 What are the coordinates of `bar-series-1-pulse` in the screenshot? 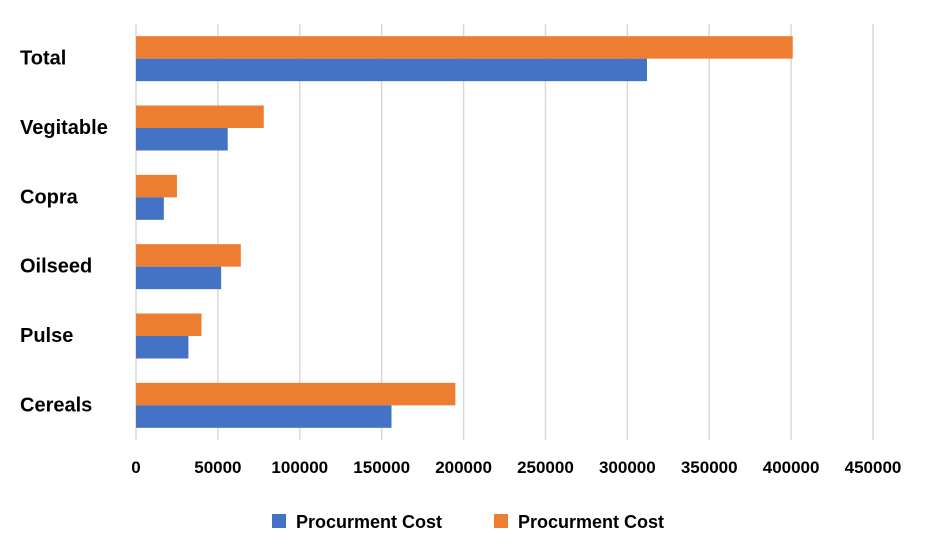 It's located at (162, 347).